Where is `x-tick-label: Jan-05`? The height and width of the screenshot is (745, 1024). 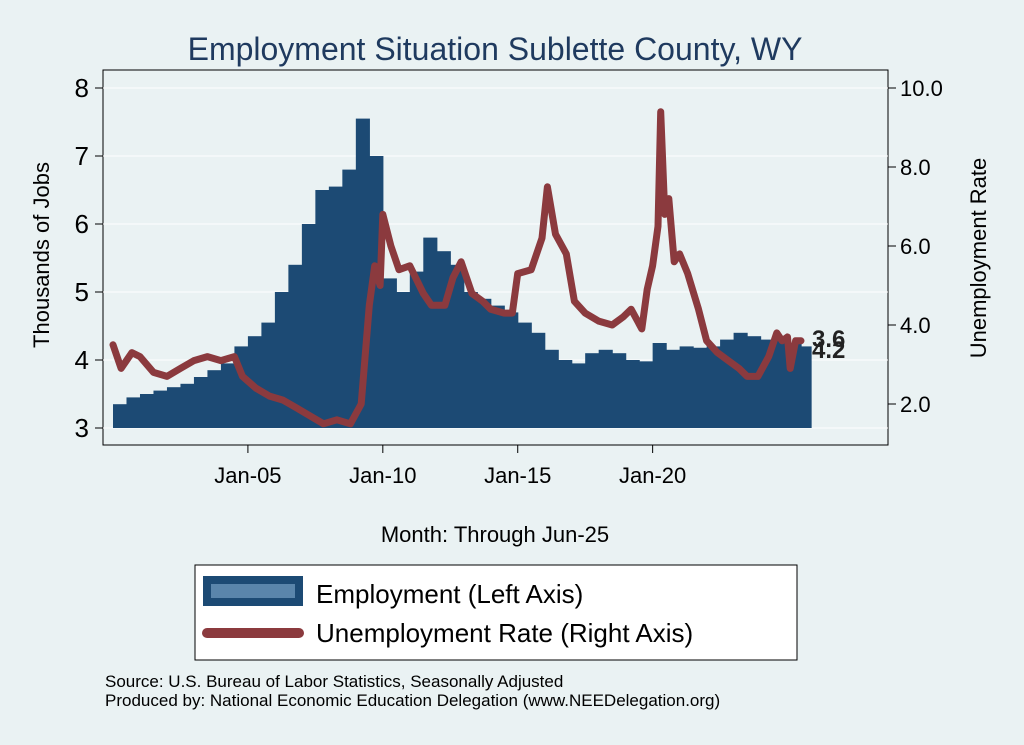 x-tick-label: Jan-05 is located at coordinates (247, 475).